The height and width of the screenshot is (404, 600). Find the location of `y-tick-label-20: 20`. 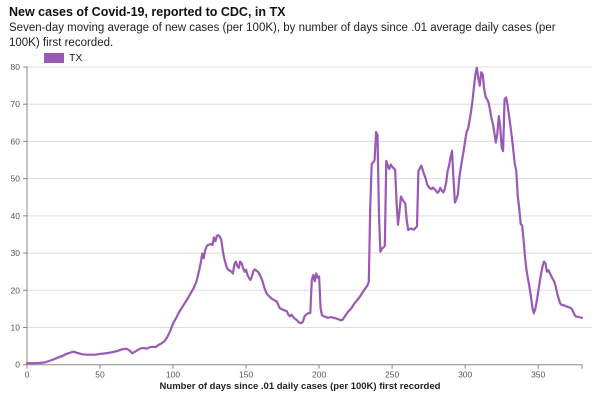

y-tick-label-20: 20 is located at coordinates (16, 290).